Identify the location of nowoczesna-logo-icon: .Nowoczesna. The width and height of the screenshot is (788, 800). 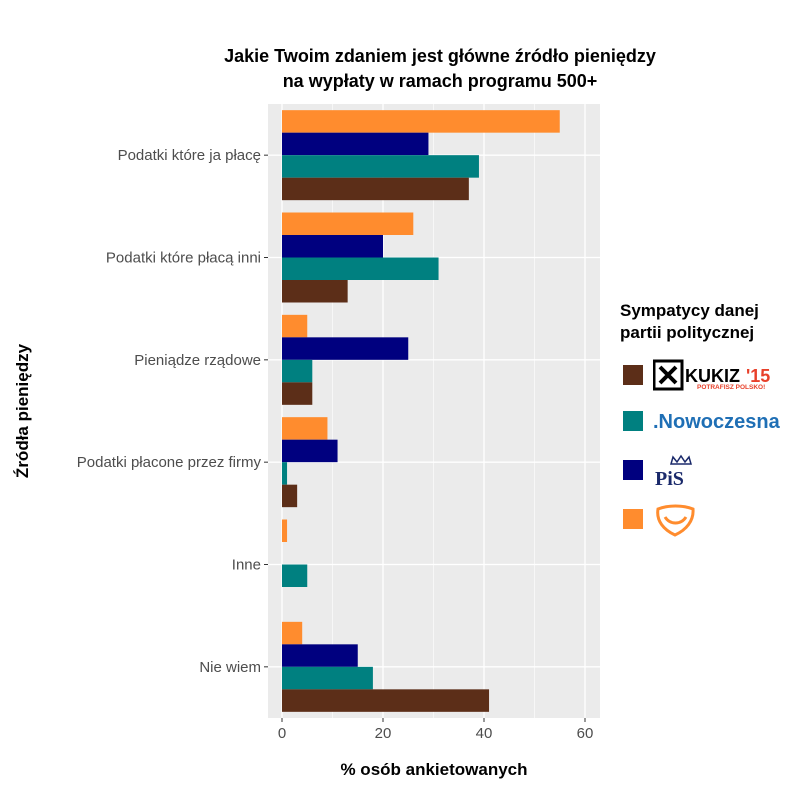
(717, 422).